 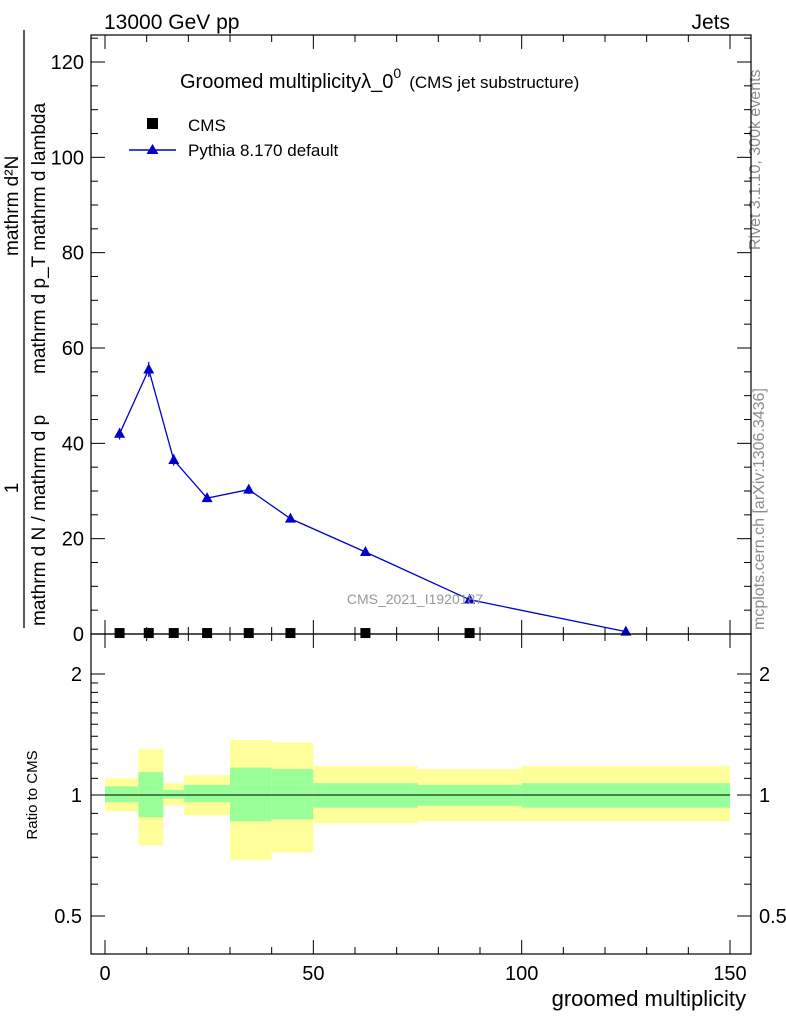 I want to click on legend-pythia-marker, so click(x=152, y=149).